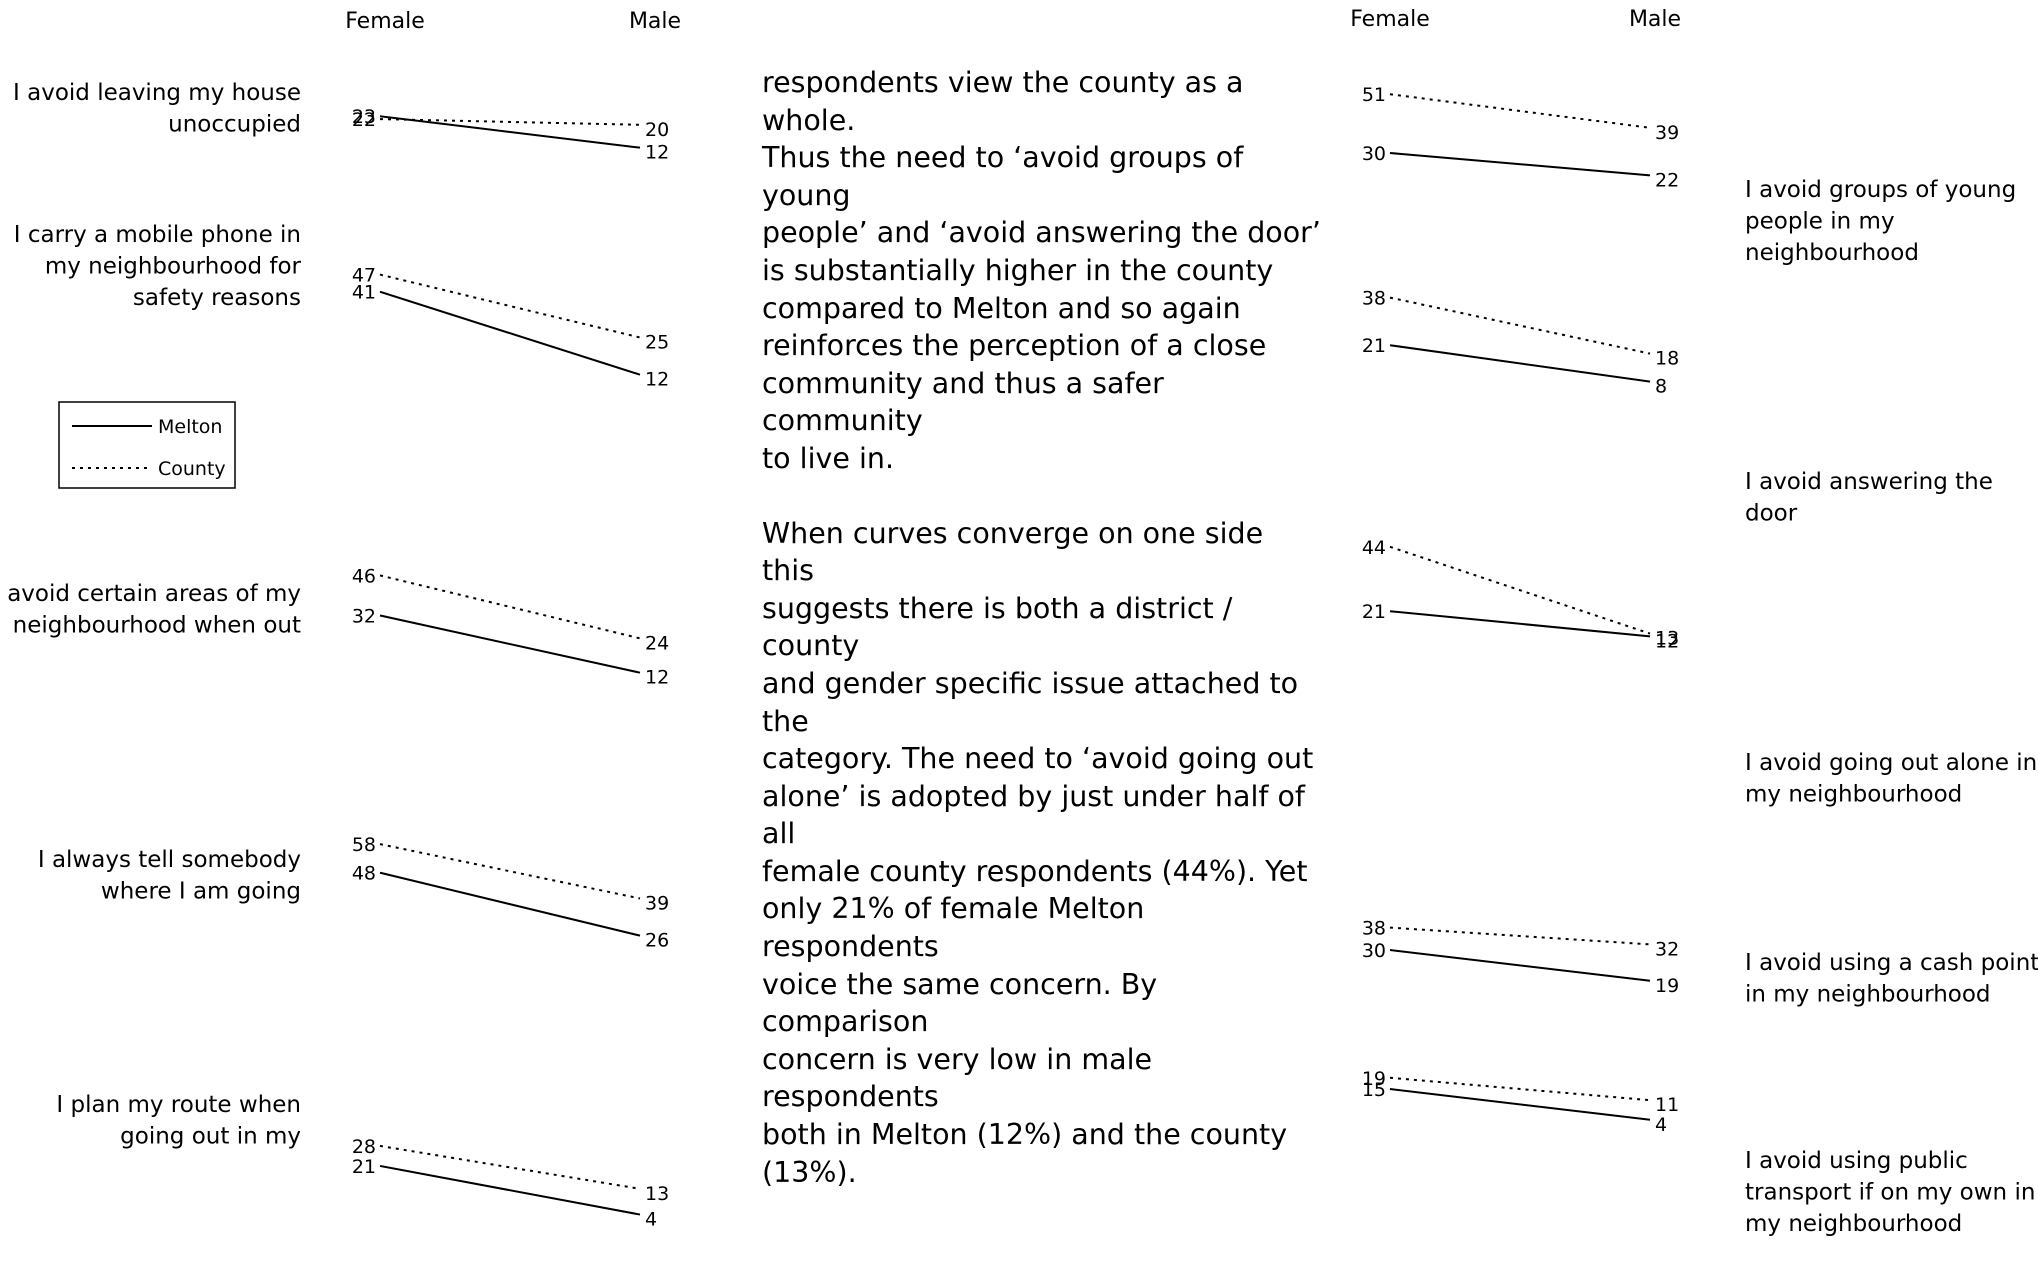 The height and width of the screenshot is (1263, 2038). Describe the element at coordinates (1667, 949) in the screenshot. I see `male-value-label: 32` at that location.